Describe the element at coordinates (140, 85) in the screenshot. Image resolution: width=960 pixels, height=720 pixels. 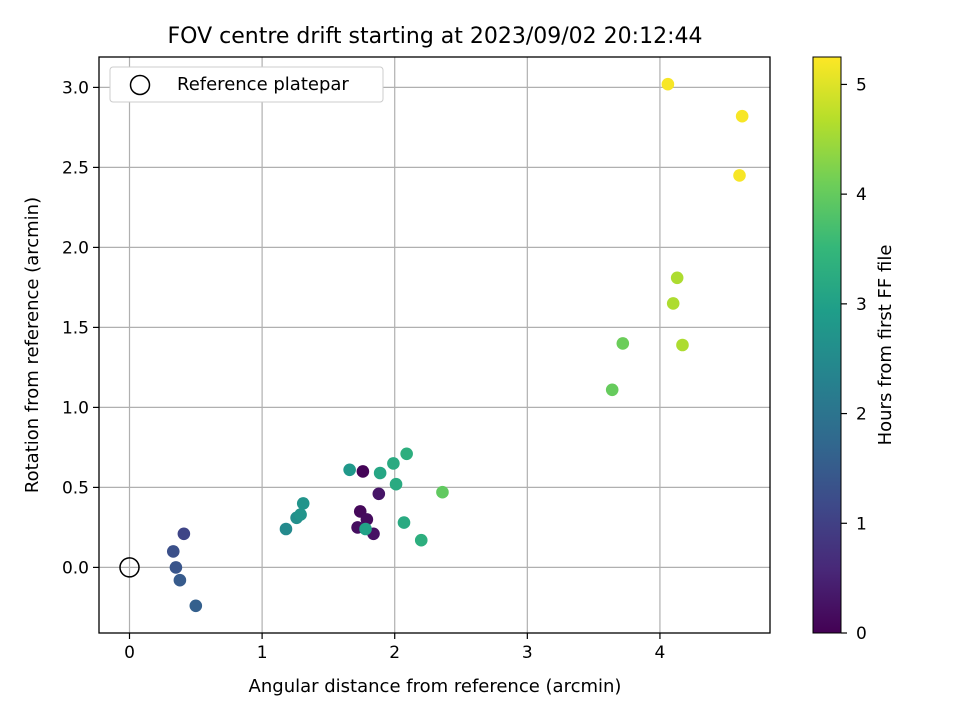
I see `legend-reference-marker` at that location.